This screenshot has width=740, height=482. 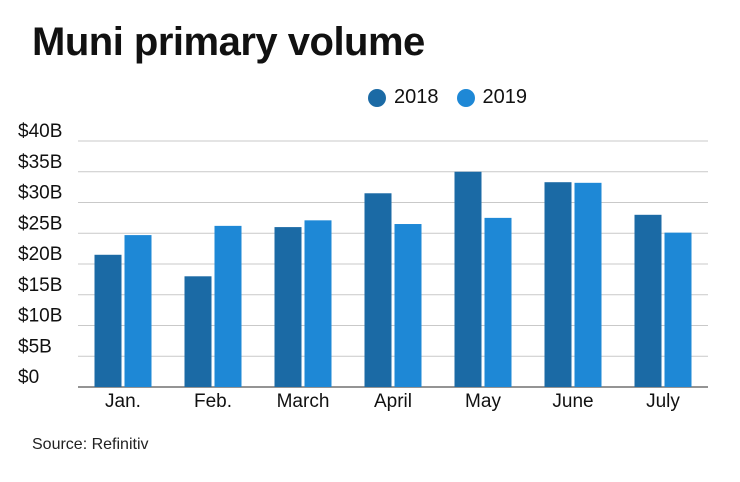 What do you see at coordinates (40, 316) in the screenshot?
I see `y-tick-label: $10B` at bounding box center [40, 316].